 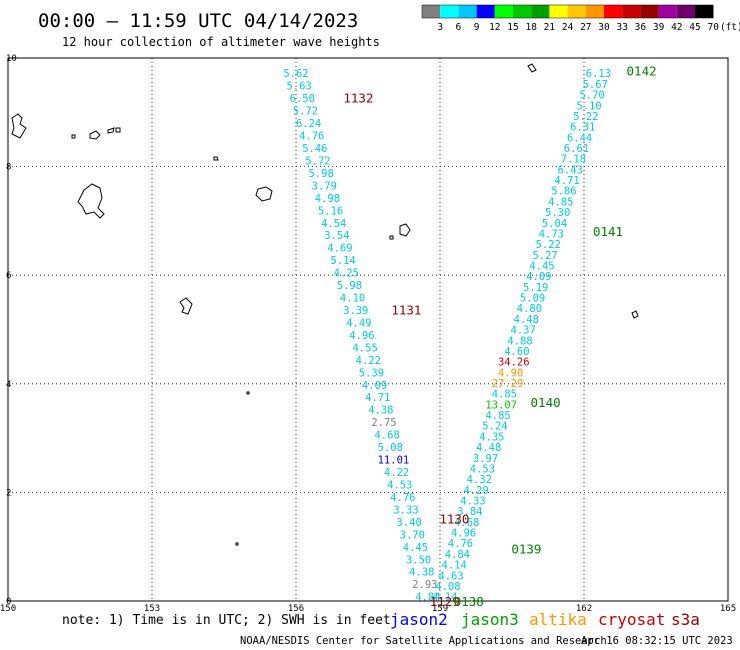 I want to click on swh-value: 34.26, so click(x=514, y=363).